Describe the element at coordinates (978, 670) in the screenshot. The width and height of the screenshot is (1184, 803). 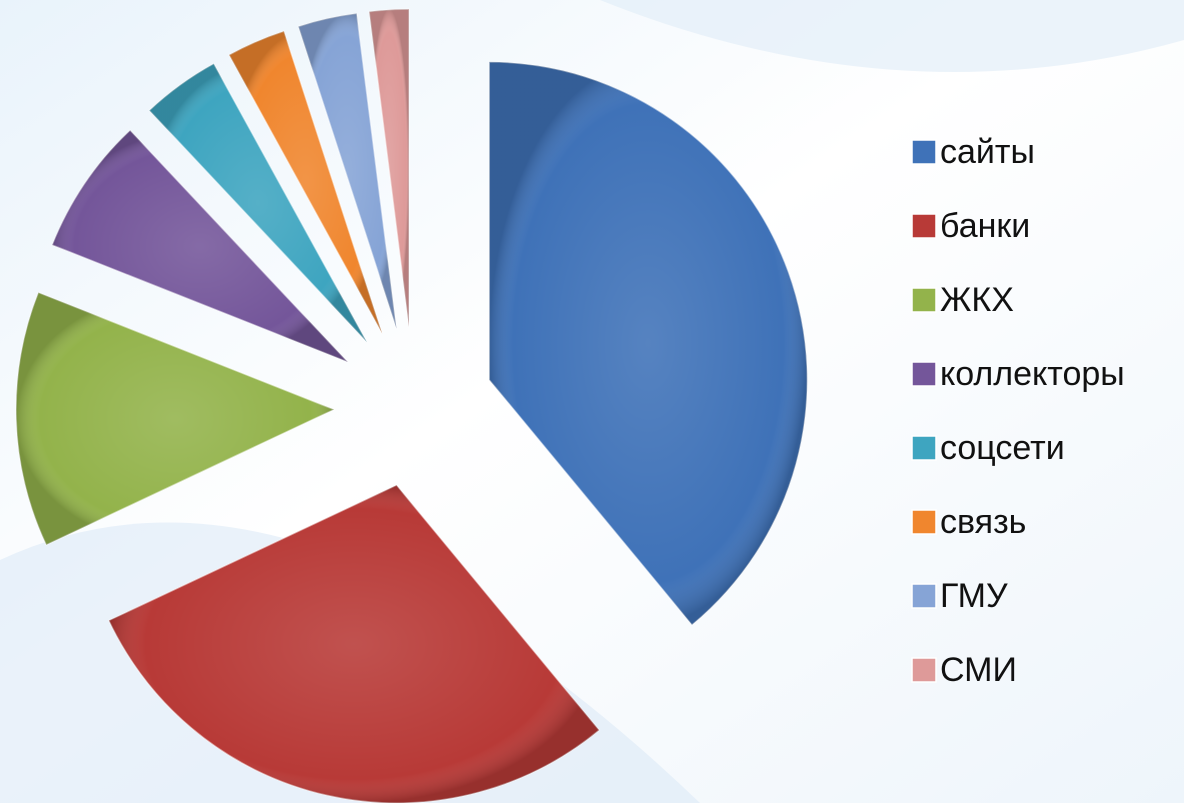
I see `legend-label: СМИ` at that location.